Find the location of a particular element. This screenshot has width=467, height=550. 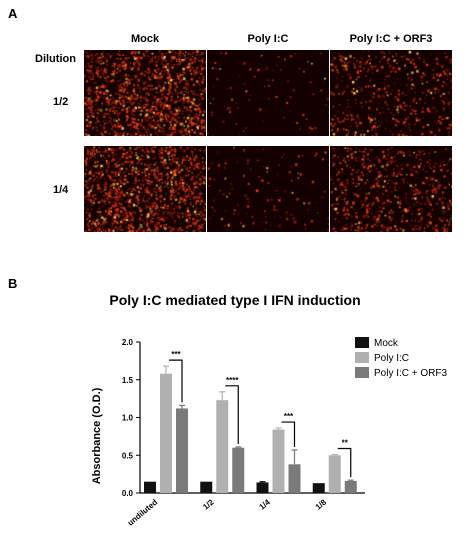

dilution-header: Dilution is located at coordinates (55, 59).